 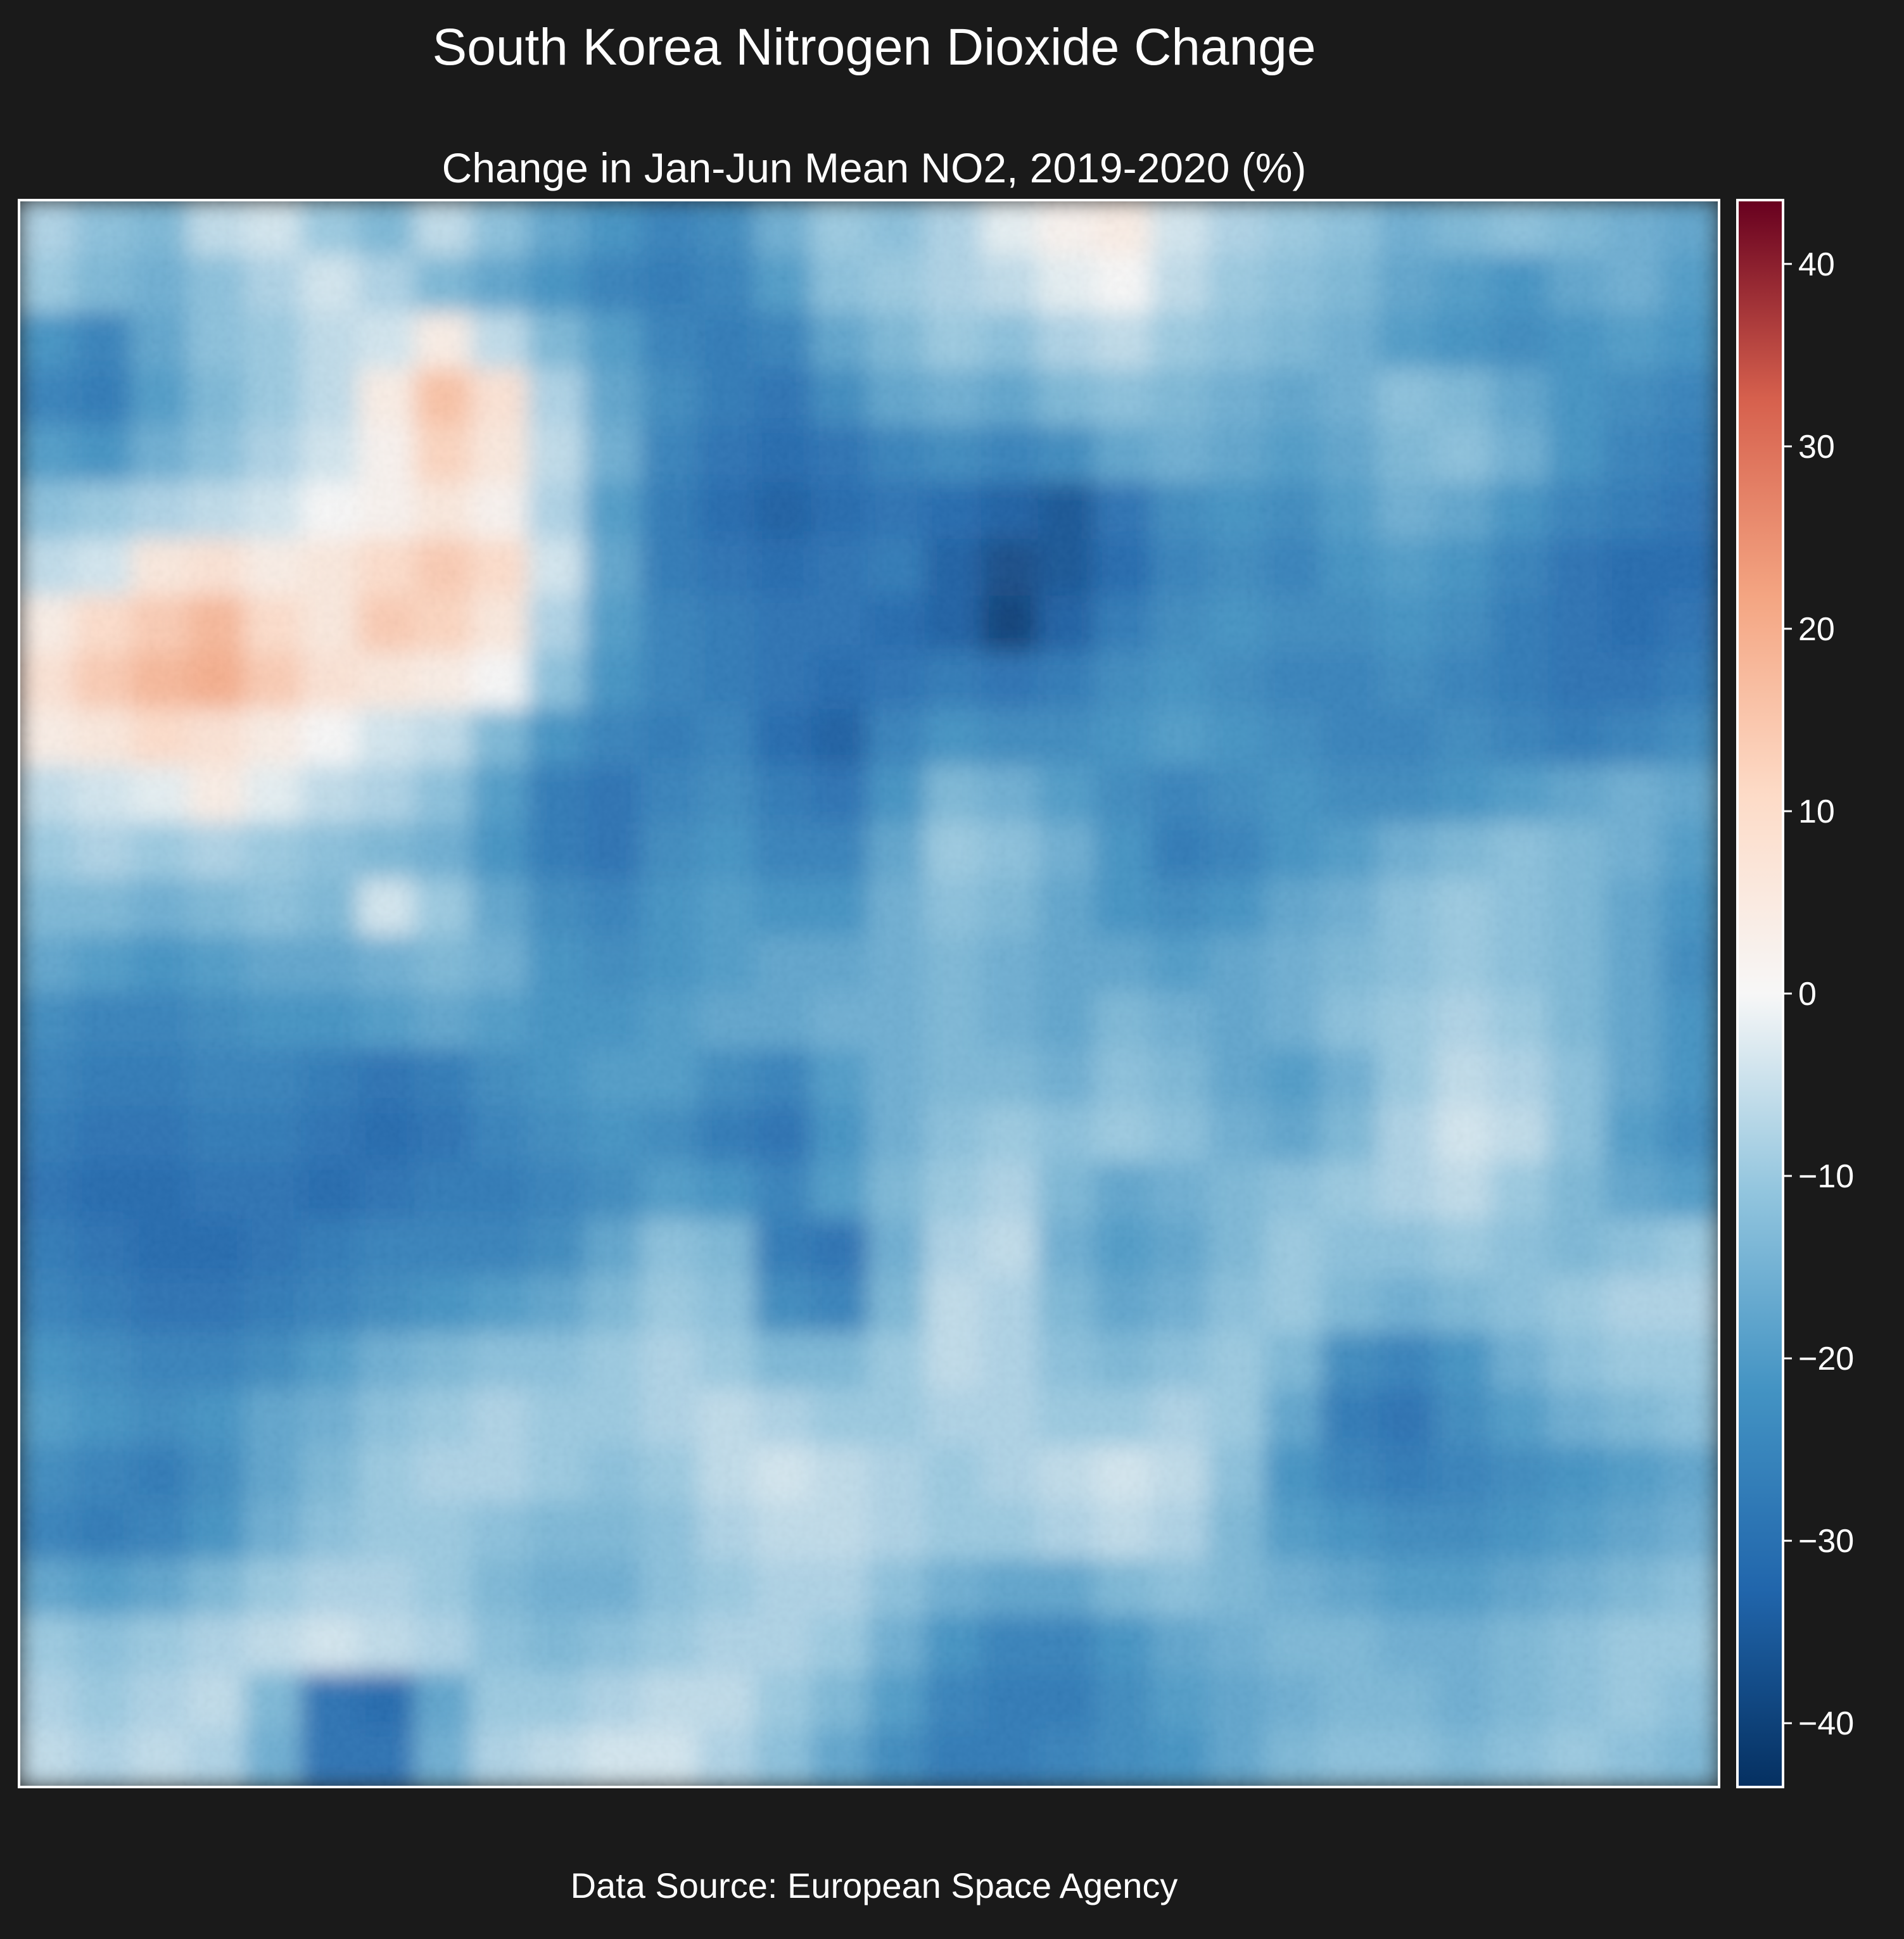 What do you see at coordinates (1816, 447) in the screenshot?
I see `colorbar-tick-label: 30` at bounding box center [1816, 447].